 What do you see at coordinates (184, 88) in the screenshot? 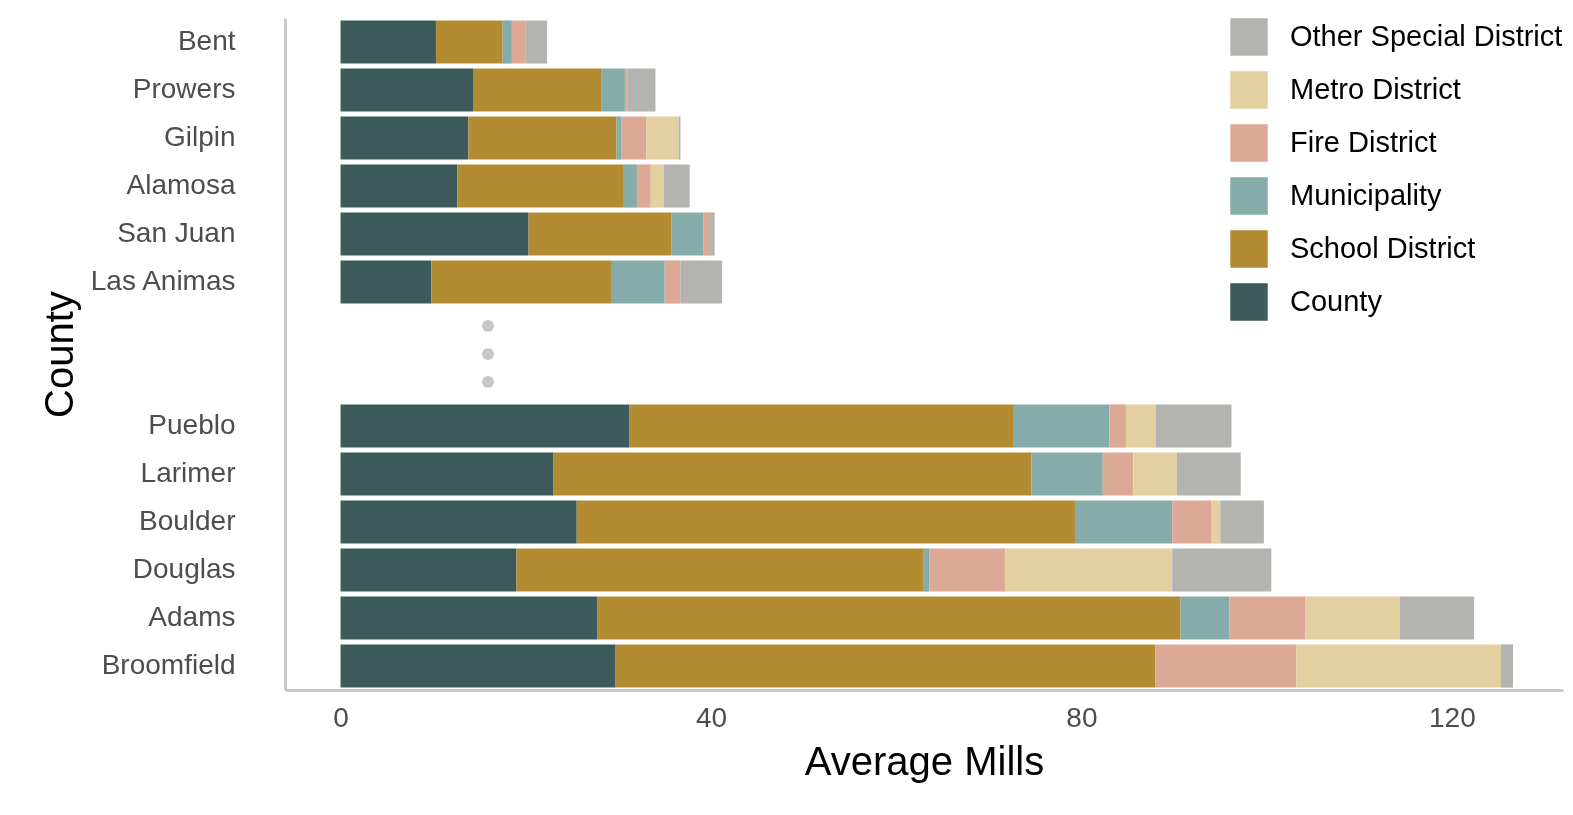
I see `y-tick-label: Prowers` at bounding box center [184, 88].